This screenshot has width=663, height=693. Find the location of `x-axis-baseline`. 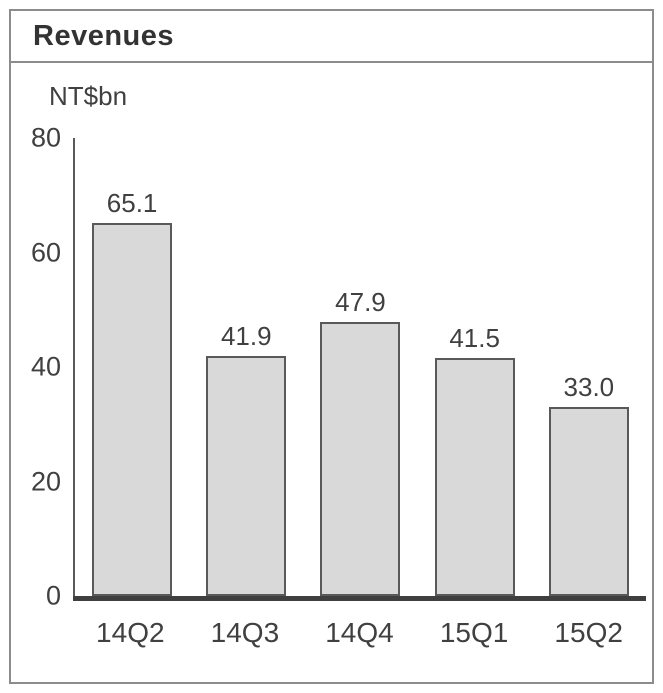

x-axis-baseline is located at coordinates (359, 598).